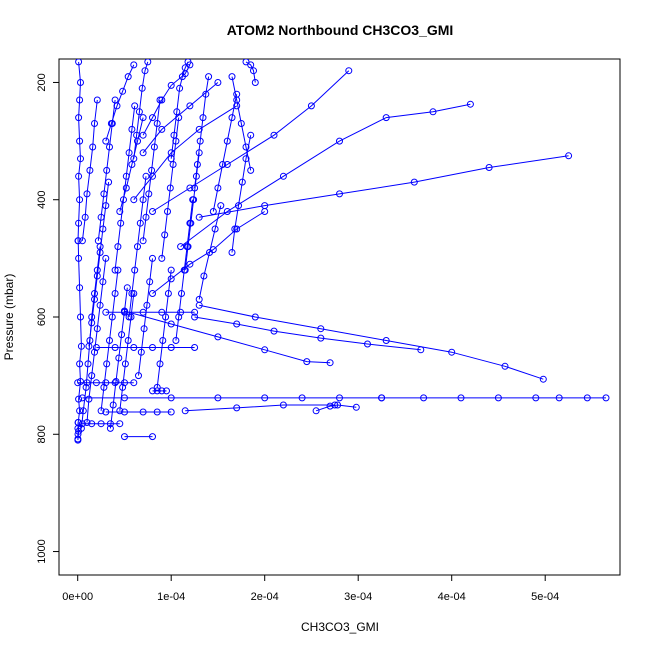  What do you see at coordinates (42, 200) in the screenshot?
I see `y-tick-label: 400` at bounding box center [42, 200].